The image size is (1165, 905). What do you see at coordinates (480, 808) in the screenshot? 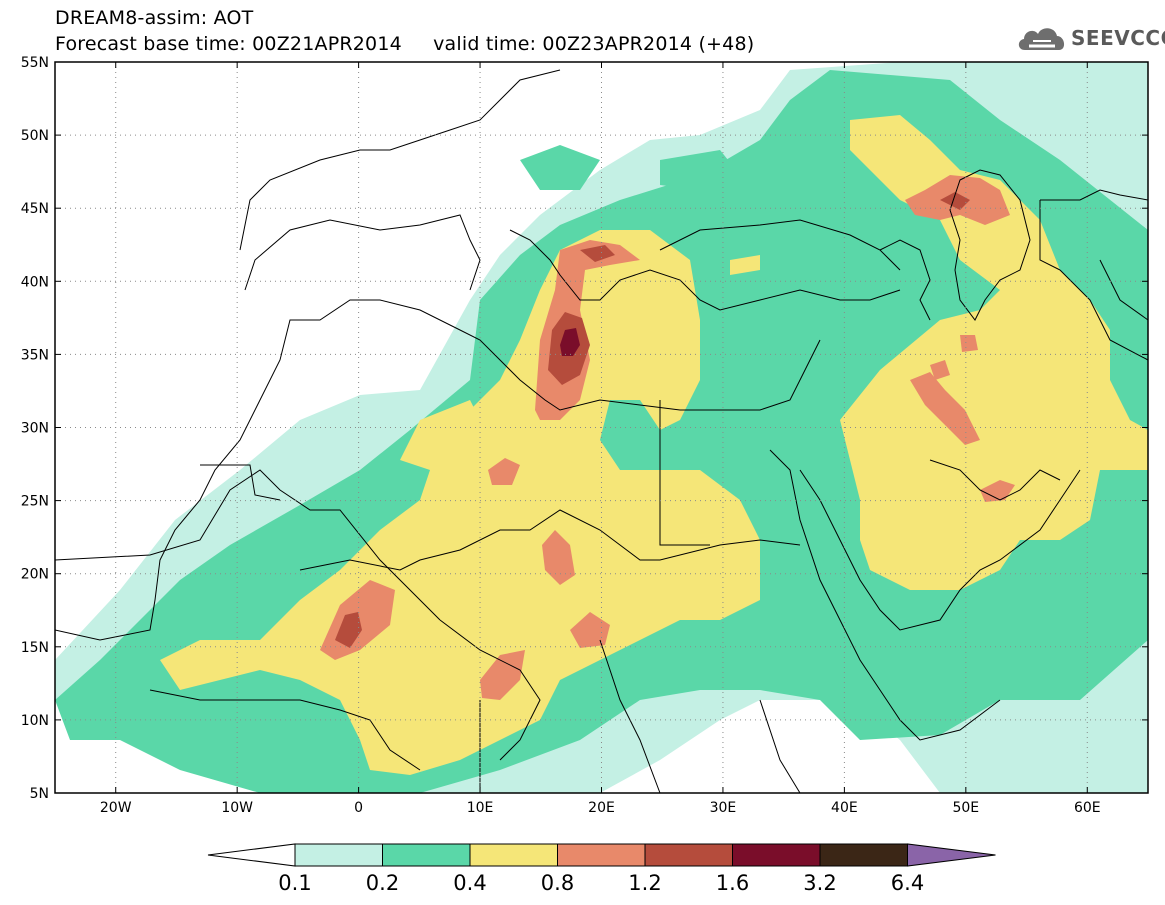
I see `lon-tick-label: 10E` at bounding box center [480, 808].